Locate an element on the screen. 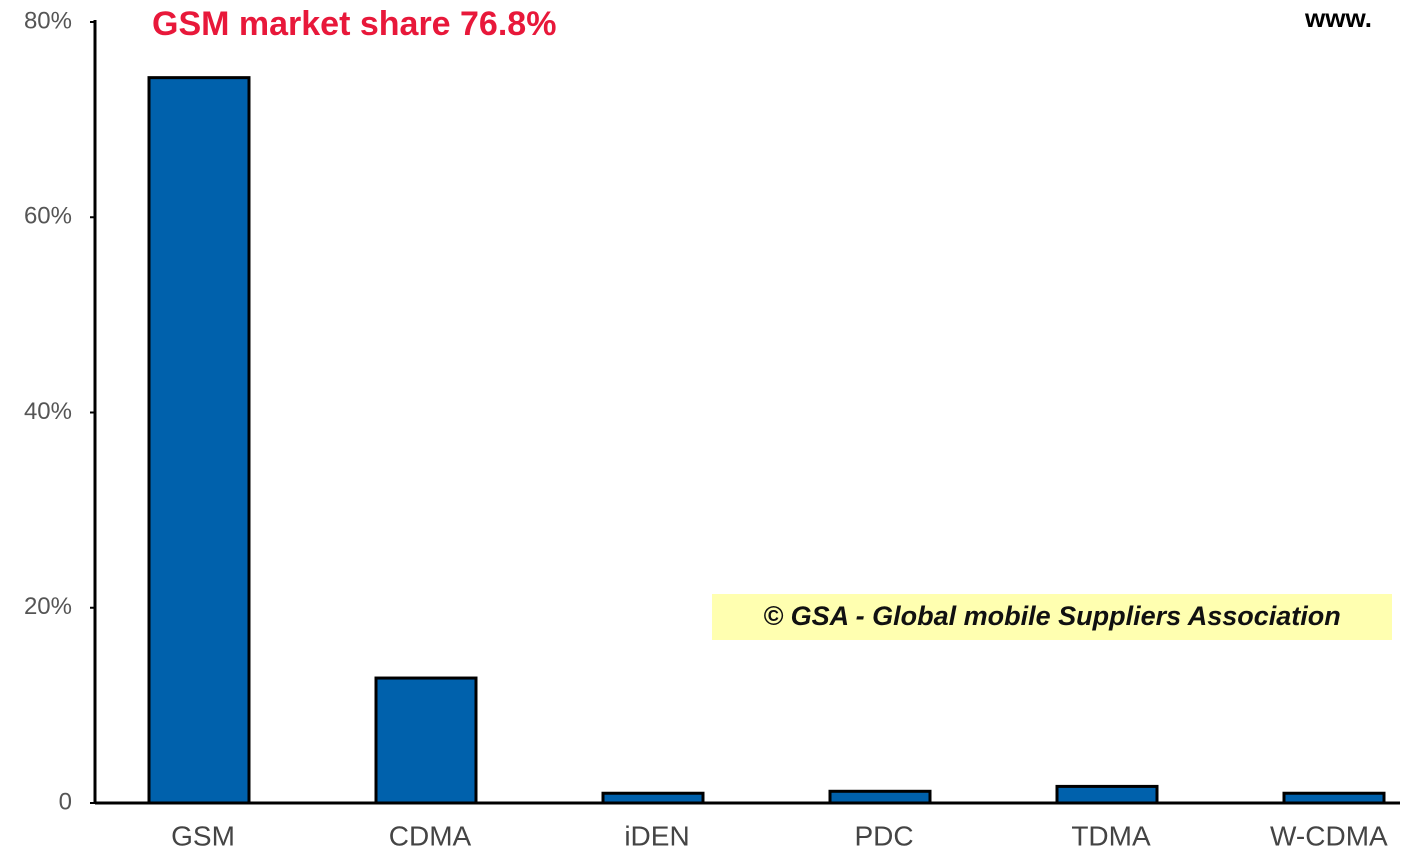 Image resolution: width=1410 pixels, height=854 pixels. y-tick-label: 40% is located at coordinates (48, 411).